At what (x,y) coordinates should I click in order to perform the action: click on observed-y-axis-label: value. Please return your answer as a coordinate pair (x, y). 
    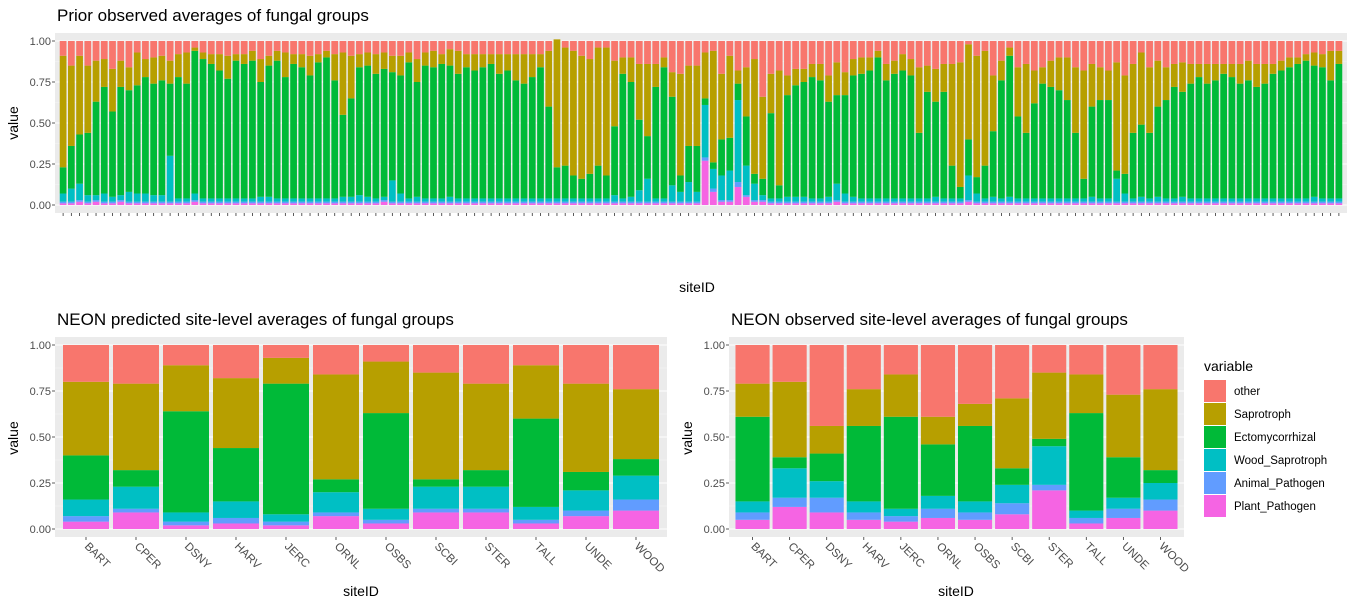
    Looking at the image, I should click on (687, 438).